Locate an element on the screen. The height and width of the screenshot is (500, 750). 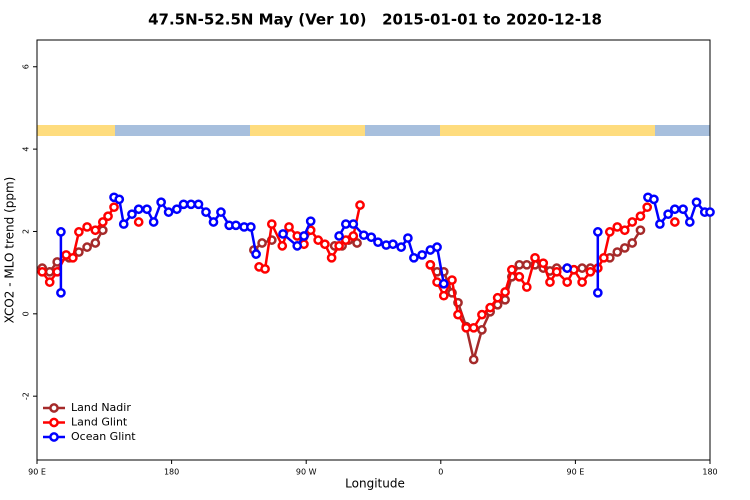
x-tick-label: 0 is located at coordinates (440, 472).